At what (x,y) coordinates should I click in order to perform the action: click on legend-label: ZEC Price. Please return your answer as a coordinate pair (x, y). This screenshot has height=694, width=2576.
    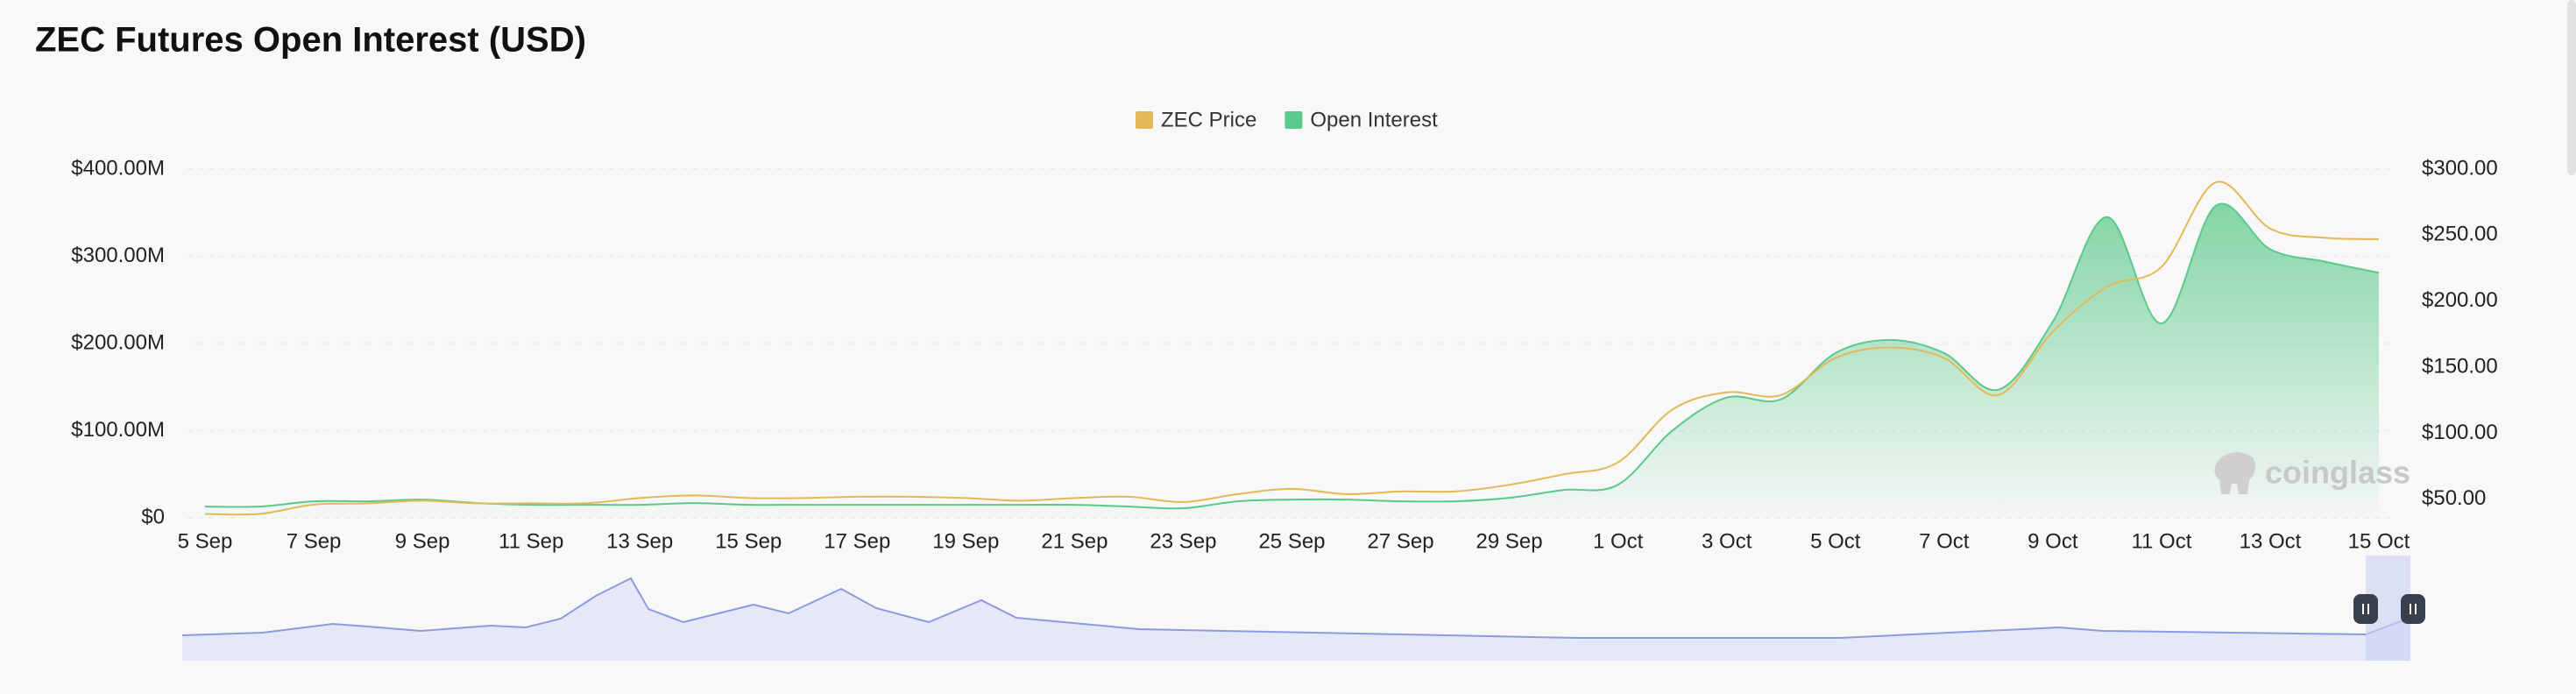
    Looking at the image, I should click on (1208, 119).